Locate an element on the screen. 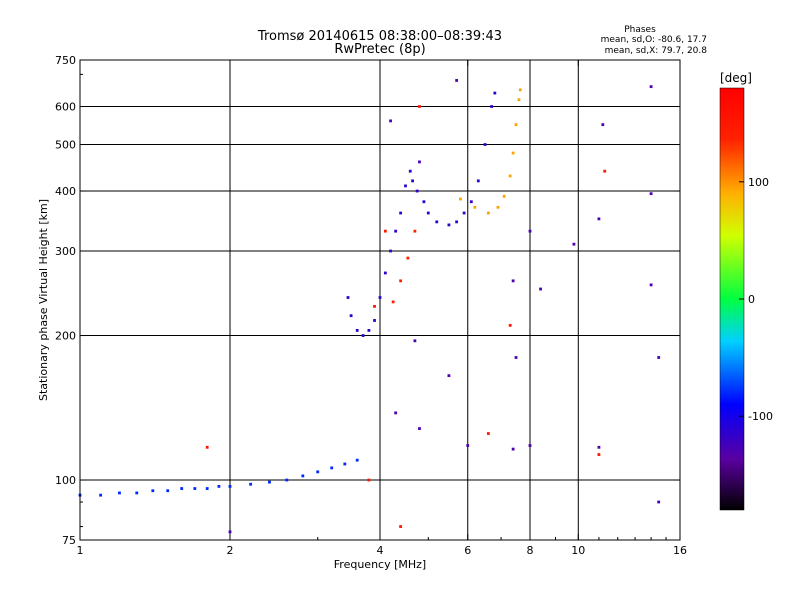 Image resolution: width=800 pixels, height=600 pixels. y-tick-label: 300 is located at coordinates (65, 251).